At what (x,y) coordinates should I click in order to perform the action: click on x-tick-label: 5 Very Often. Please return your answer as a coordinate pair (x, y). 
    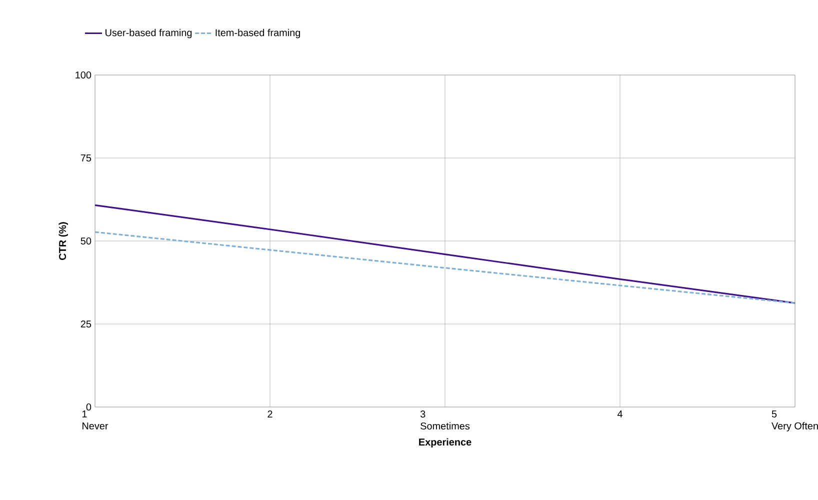
    Looking at the image, I should click on (795, 421).